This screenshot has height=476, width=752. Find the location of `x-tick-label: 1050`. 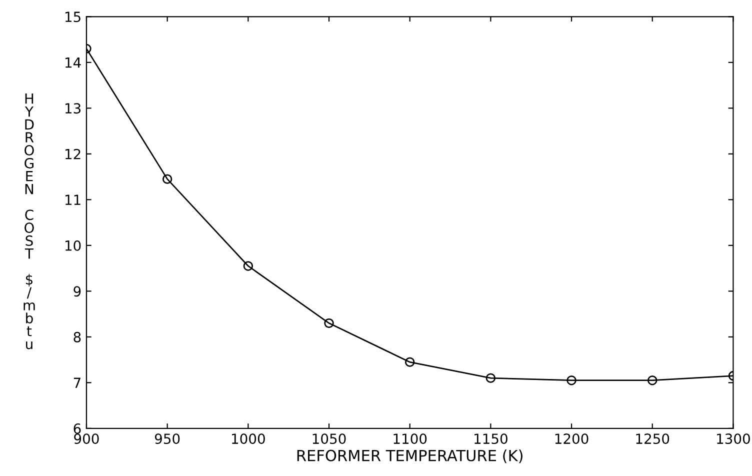

x-tick-label: 1050 is located at coordinates (329, 439).